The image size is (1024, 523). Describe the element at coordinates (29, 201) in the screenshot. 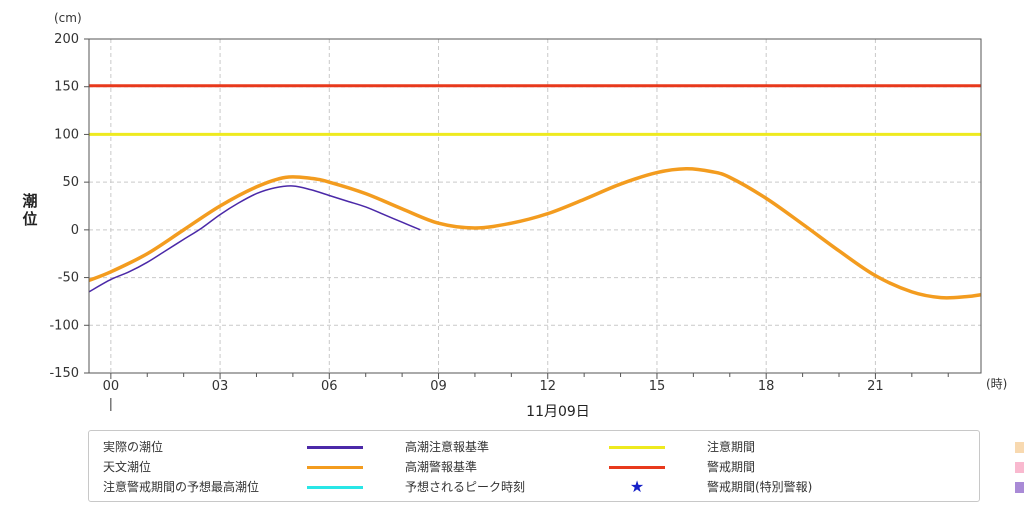

I see `y-label-char: 潮` at that location.